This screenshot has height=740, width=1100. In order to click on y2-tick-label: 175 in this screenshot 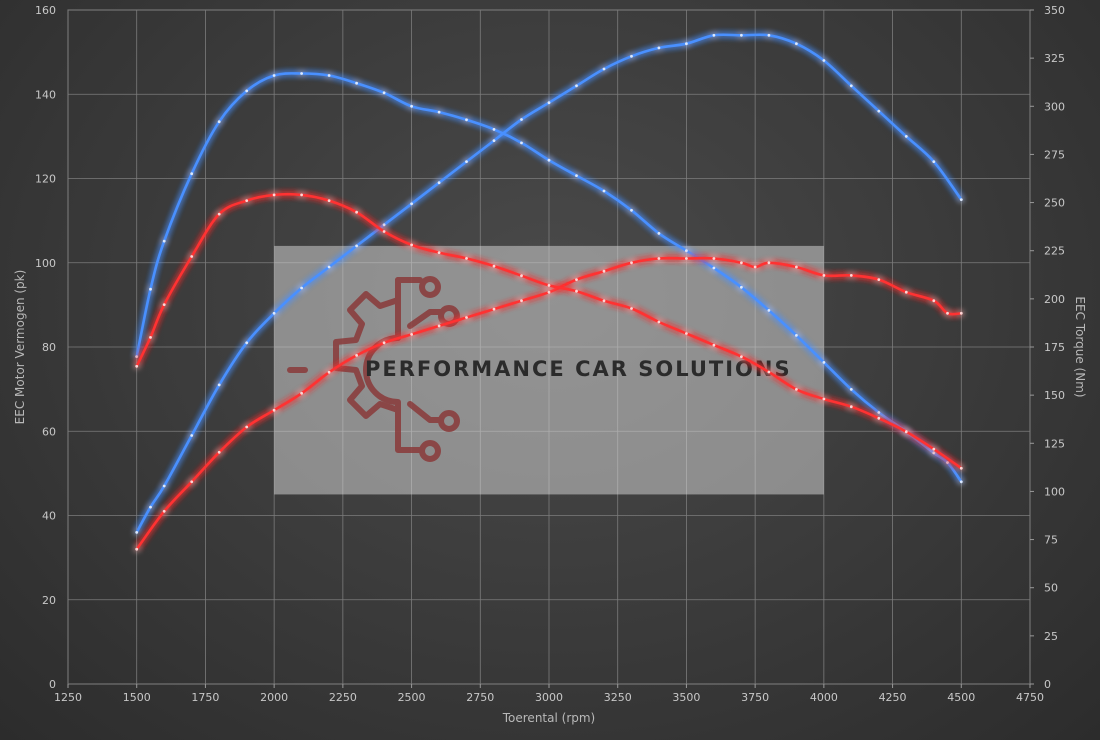, I will do `click(1054, 347)`.